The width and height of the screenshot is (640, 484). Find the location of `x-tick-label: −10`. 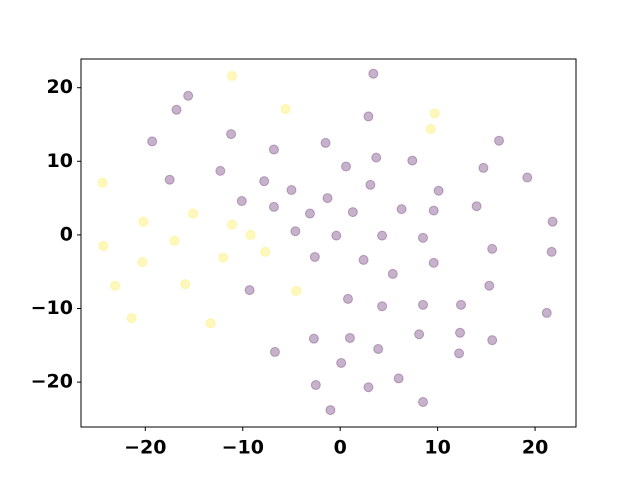

x-tick-label: −10 is located at coordinates (243, 448).